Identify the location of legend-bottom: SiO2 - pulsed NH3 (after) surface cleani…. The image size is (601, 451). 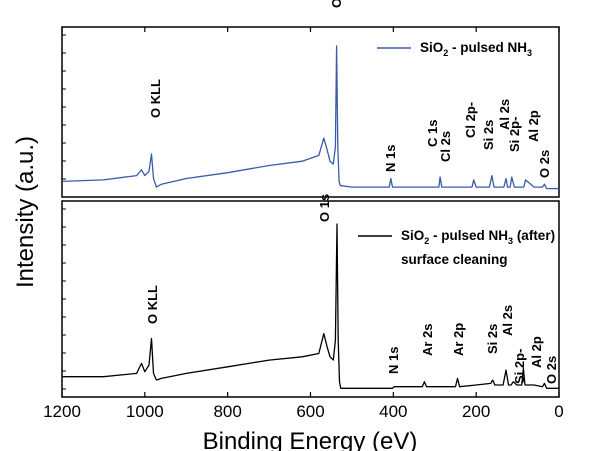
(456, 247).